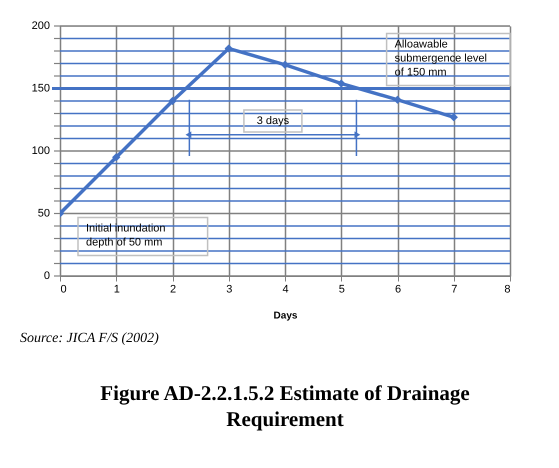 Image resolution: width=559 pixels, height=468 pixels. What do you see at coordinates (47, 276) in the screenshot?
I see `y-tick-label: 0` at bounding box center [47, 276].